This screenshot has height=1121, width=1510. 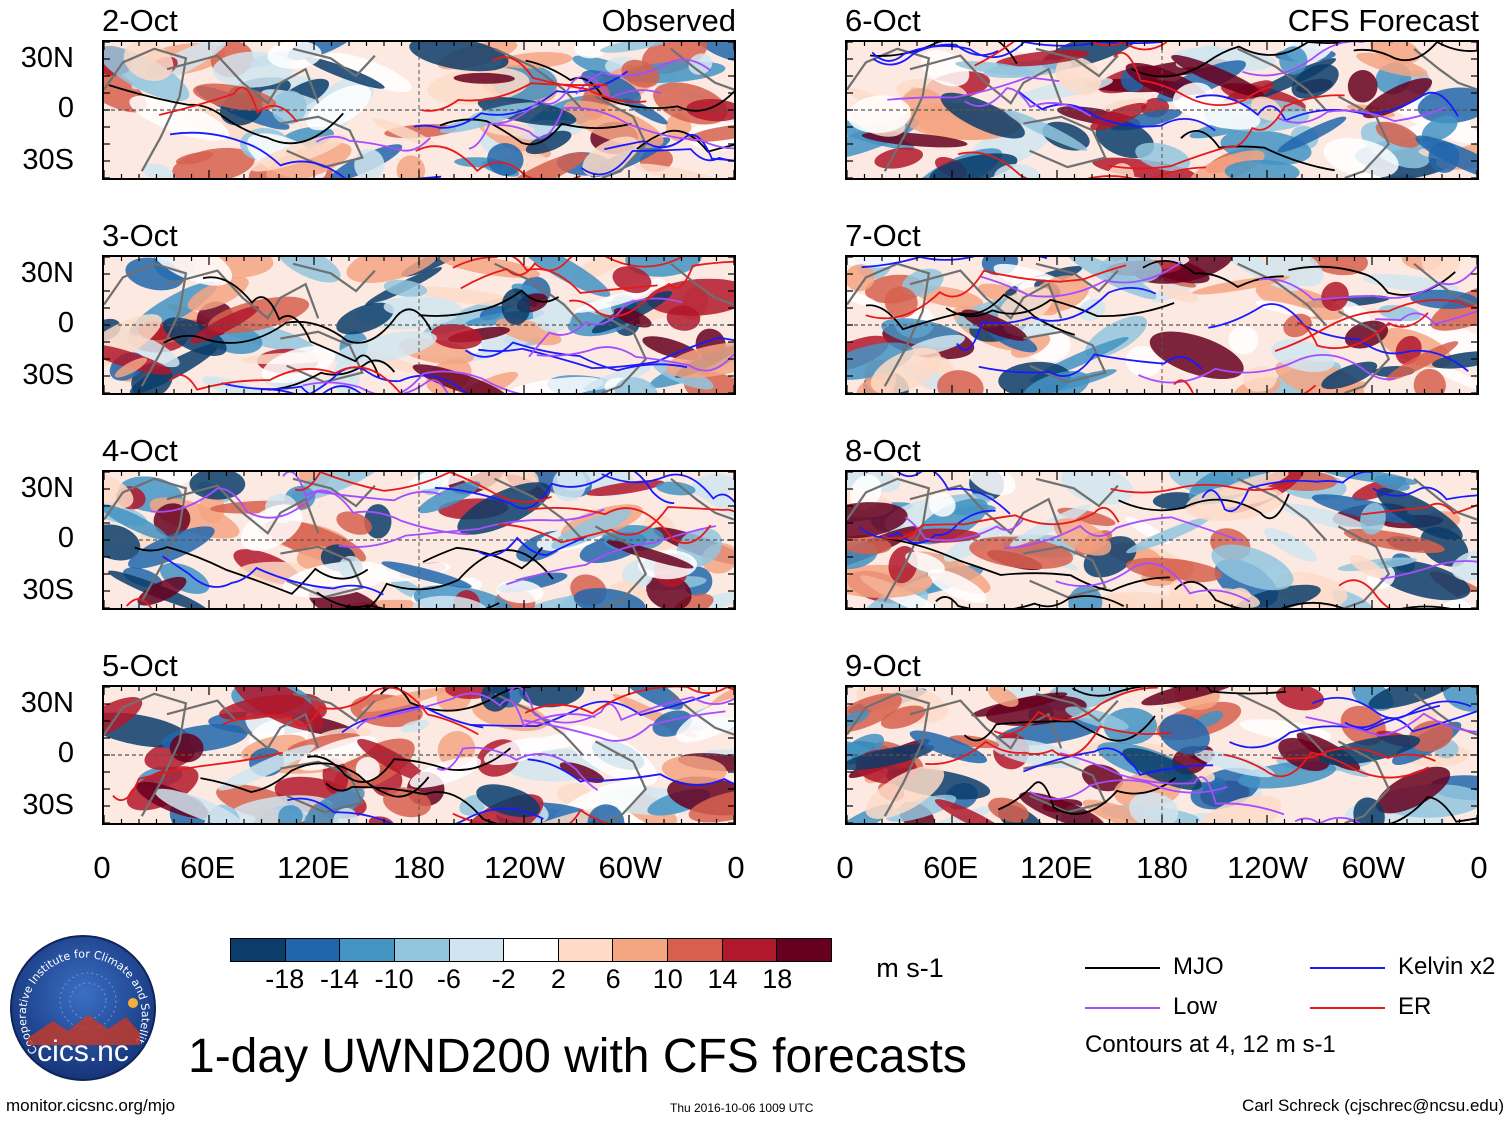 What do you see at coordinates (65, 323) in the screenshot?
I see `y-tick-label: 0` at bounding box center [65, 323].